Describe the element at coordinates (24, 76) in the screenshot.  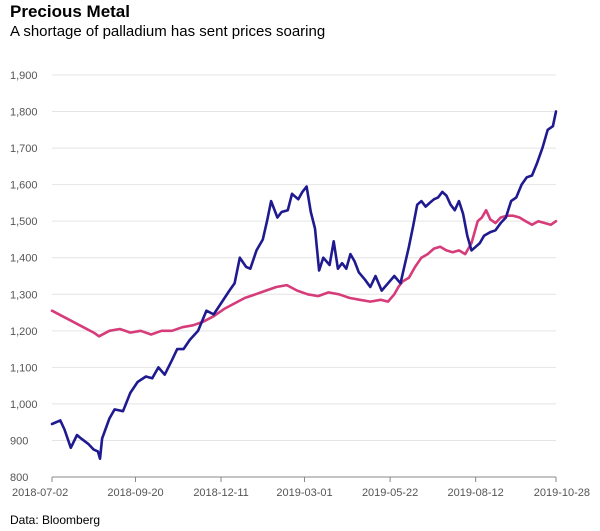
I see `y-tick-label: 1,900` at that location.